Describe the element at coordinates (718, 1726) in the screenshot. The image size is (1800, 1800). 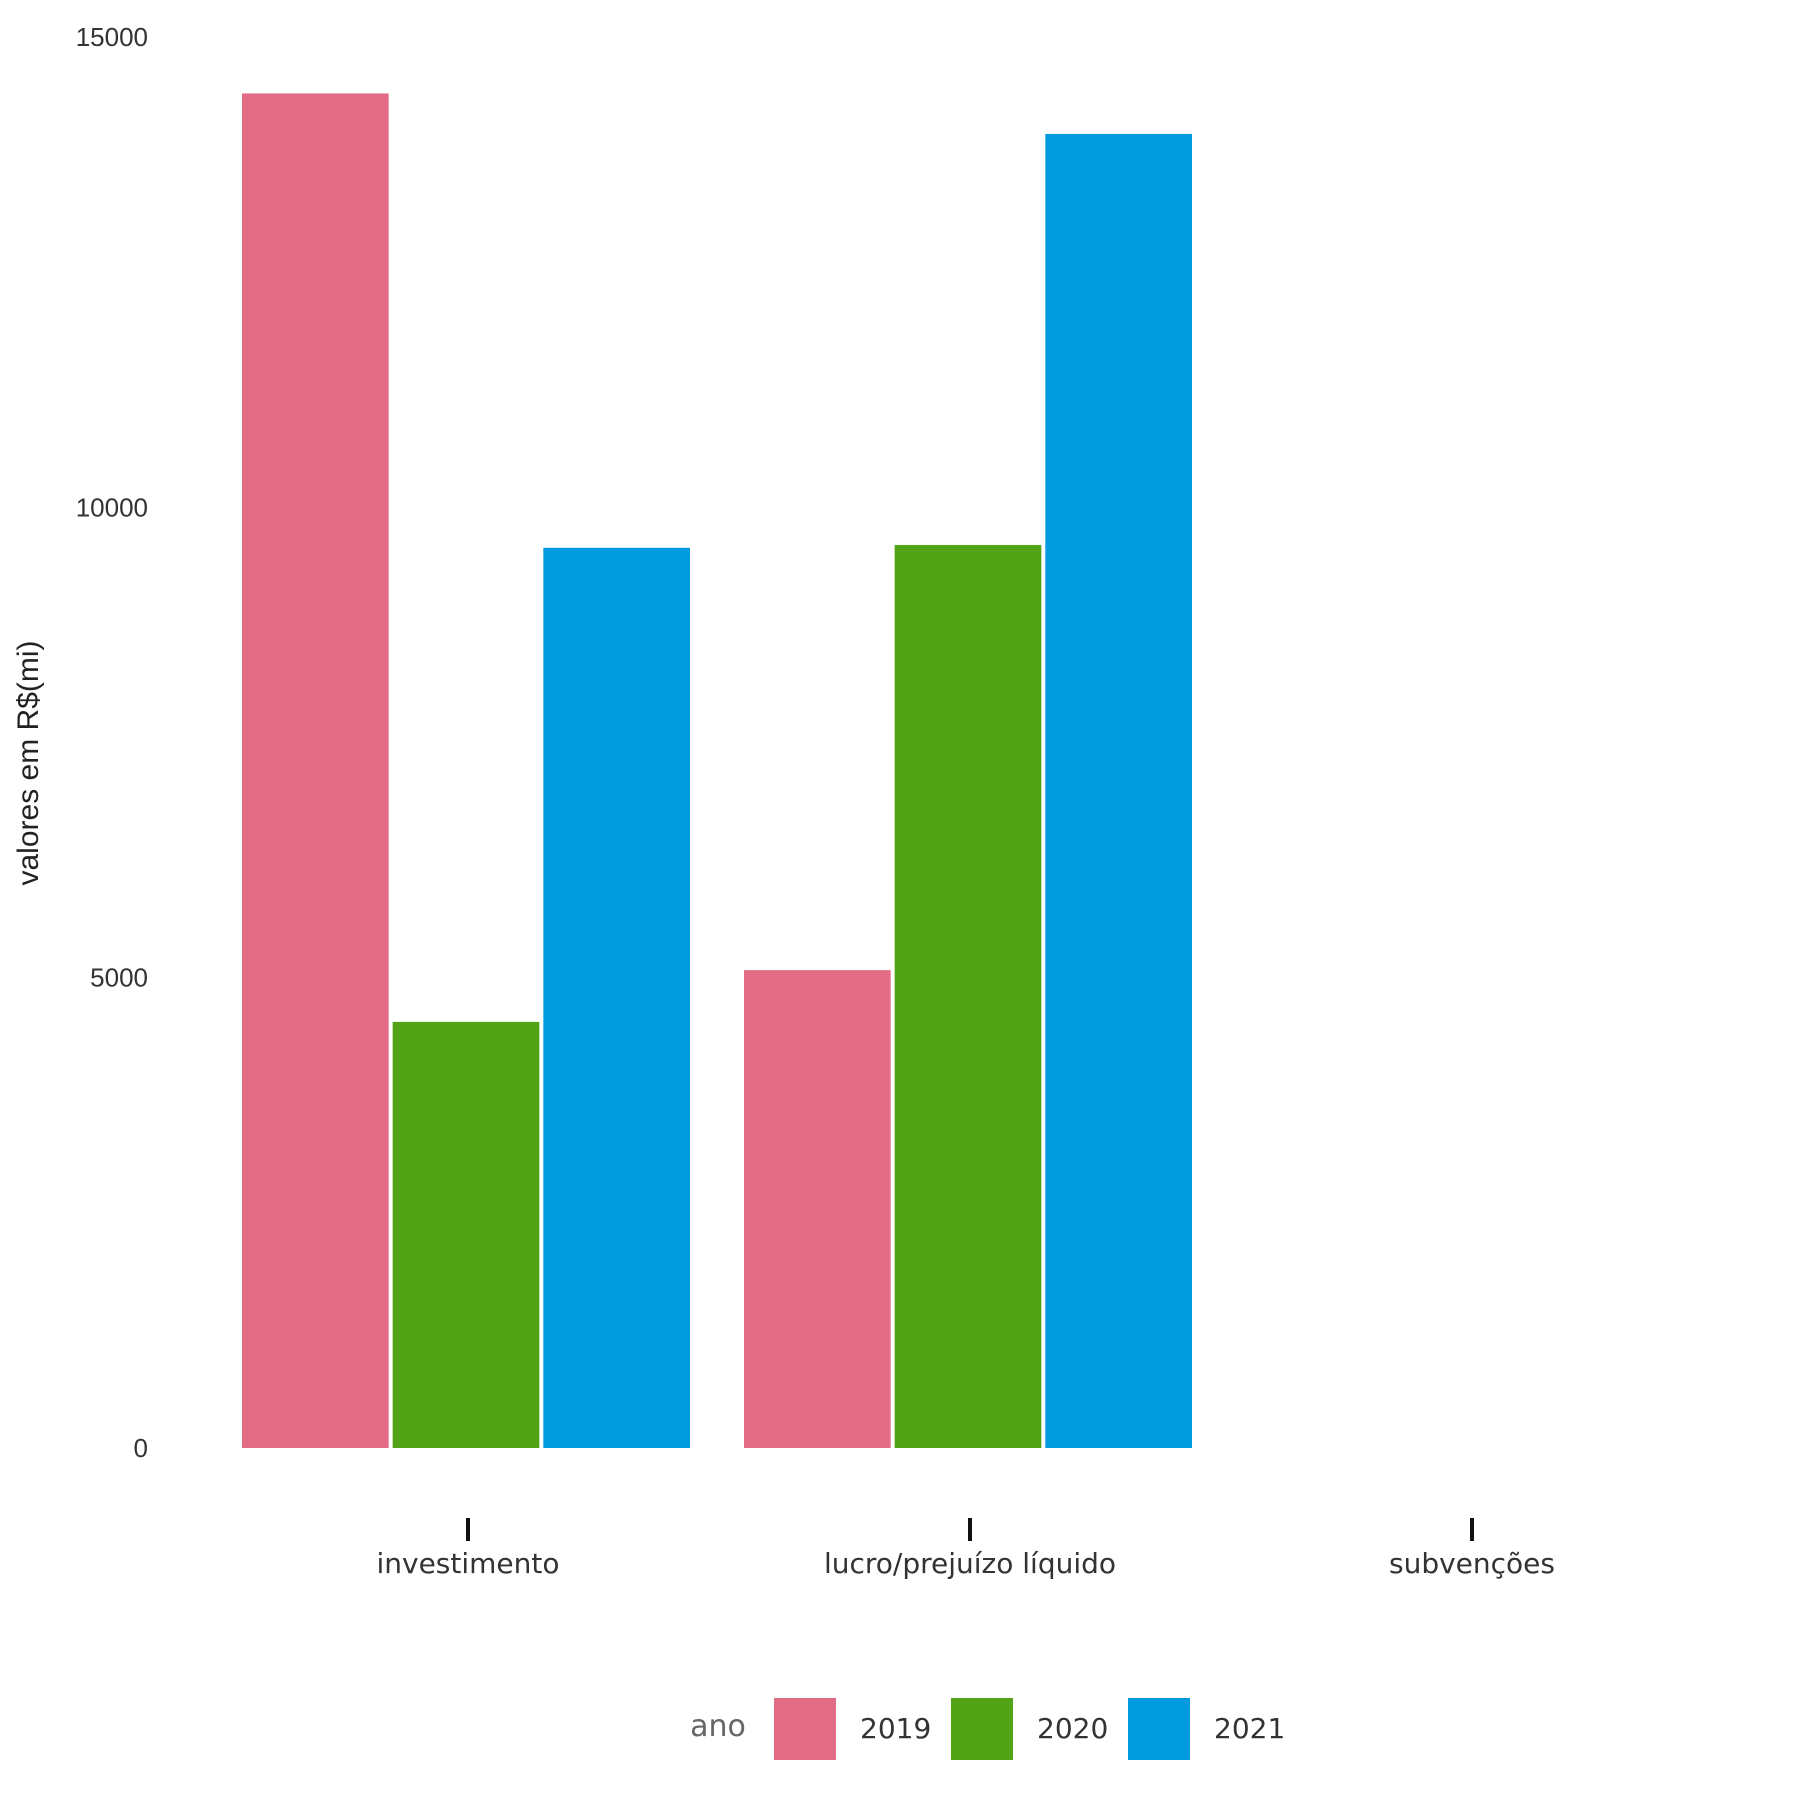
I see `legend-title: ano` at that location.